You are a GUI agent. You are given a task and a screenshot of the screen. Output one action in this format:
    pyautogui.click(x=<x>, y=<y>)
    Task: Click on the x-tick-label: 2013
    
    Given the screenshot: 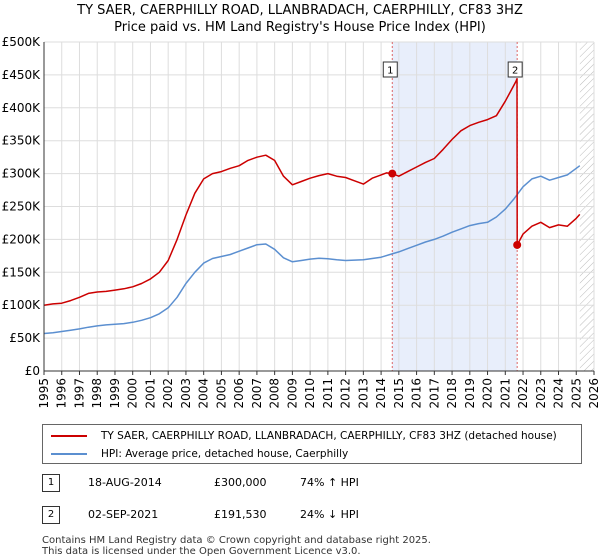 What is the action you would take?
    pyautogui.click(x=363, y=393)
    